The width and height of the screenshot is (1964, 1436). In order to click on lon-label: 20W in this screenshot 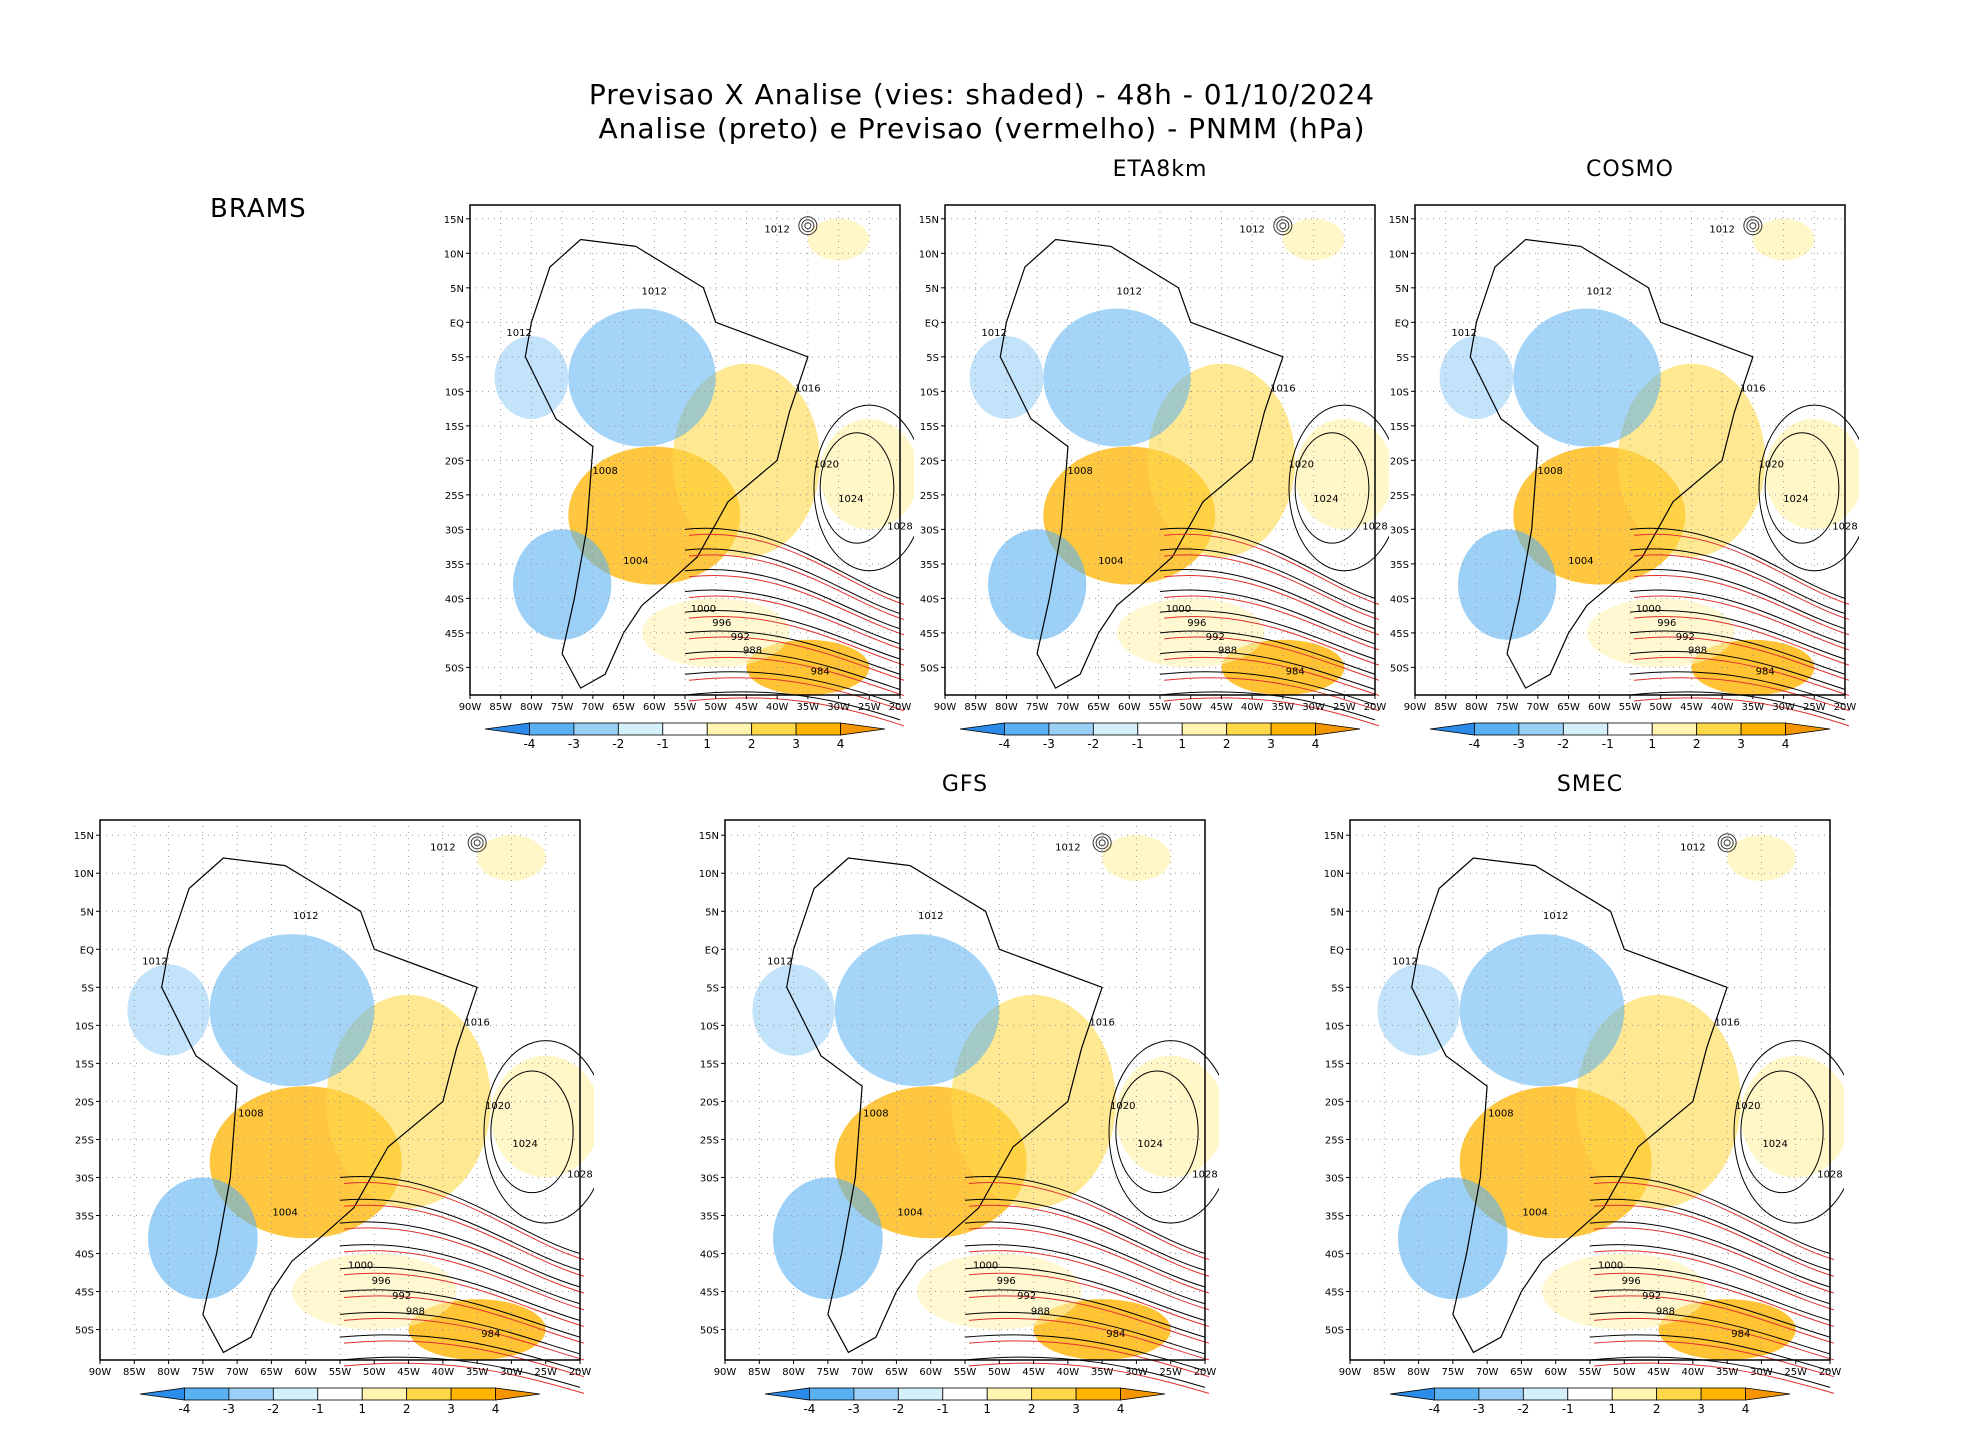, I will do `click(1845, 707)`.